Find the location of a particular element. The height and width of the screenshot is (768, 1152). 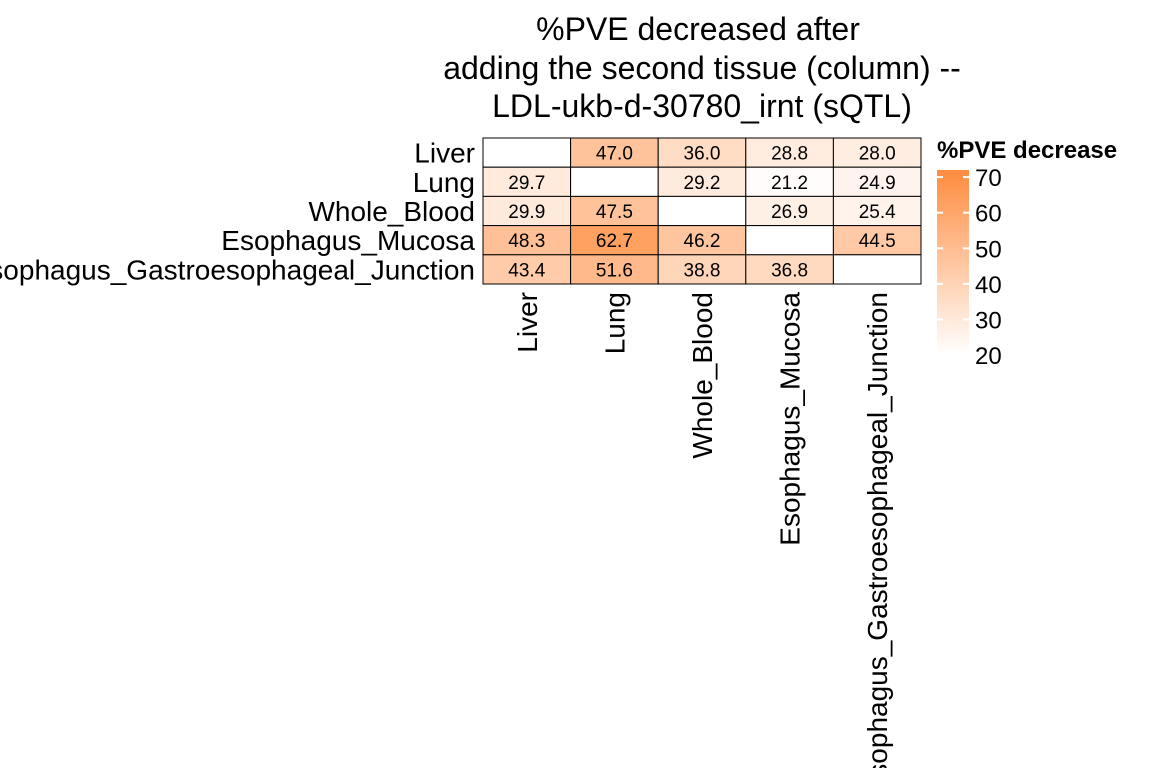

cell-value-label: 36.0 is located at coordinates (702, 154).